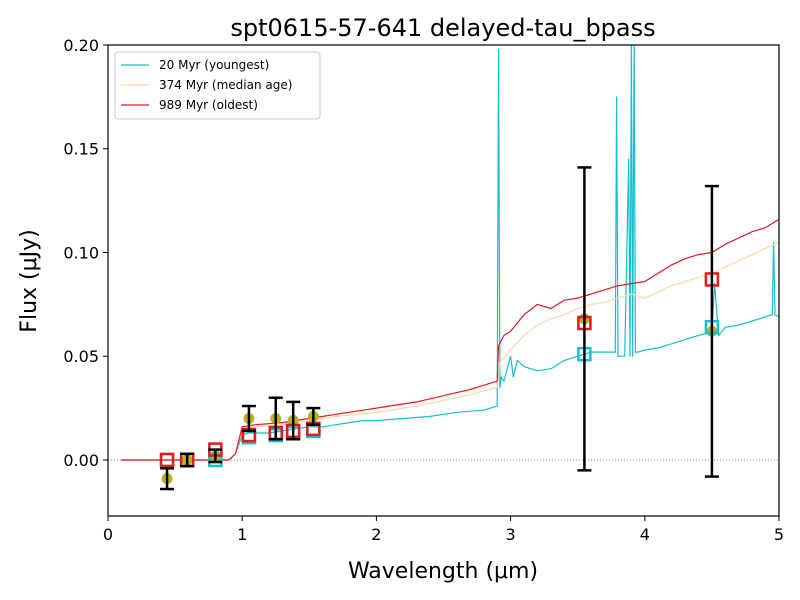  I want to click on y-tick-label: 0.20, so click(81, 45).